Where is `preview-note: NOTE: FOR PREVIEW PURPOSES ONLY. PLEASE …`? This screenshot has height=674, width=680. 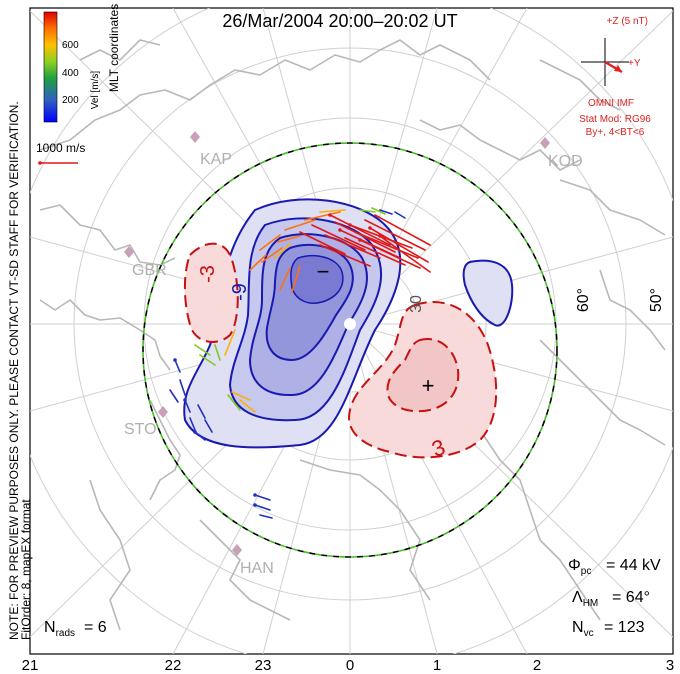
preview-note: NOTE: FOR PREVIEW PURPOSES ONLY. PLEASE … is located at coordinates (14, 370).